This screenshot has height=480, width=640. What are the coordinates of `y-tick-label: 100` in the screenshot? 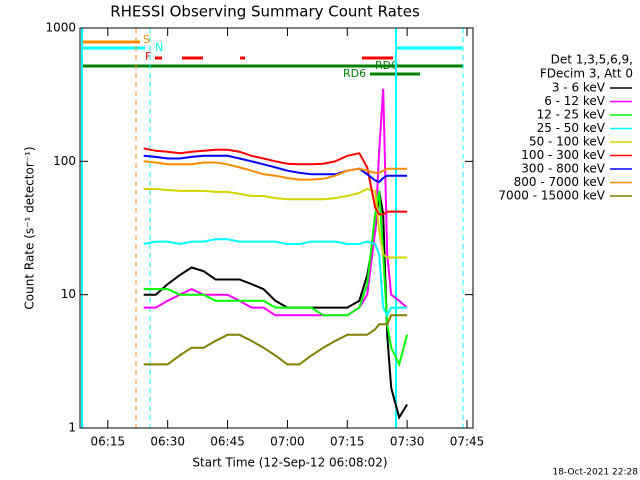 It's located at (64, 161).